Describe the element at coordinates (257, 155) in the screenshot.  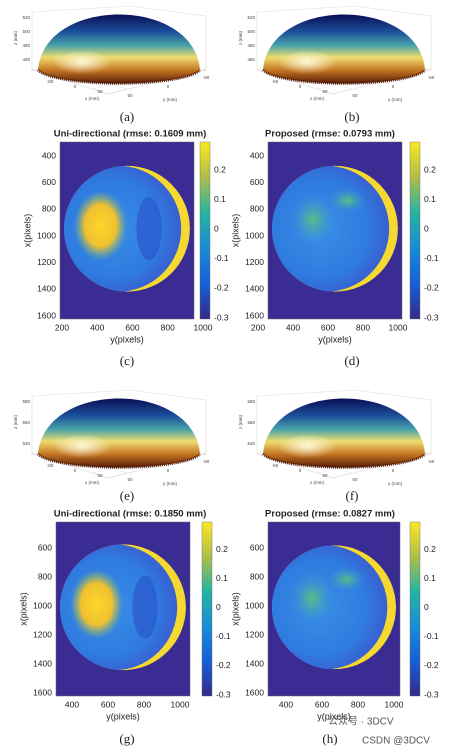
I see `y-tick-label: 400` at that location.